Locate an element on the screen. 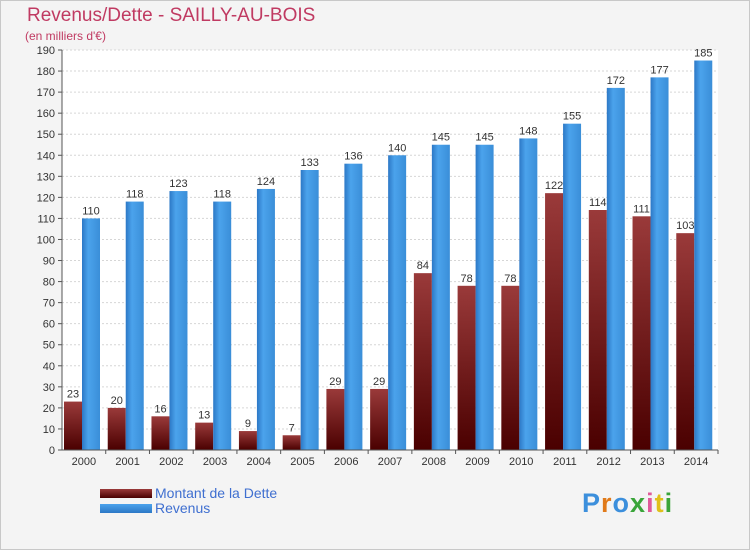 This screenshot has height=550, width=750. bar-dette-2005 is located at coordinates (291, 442).